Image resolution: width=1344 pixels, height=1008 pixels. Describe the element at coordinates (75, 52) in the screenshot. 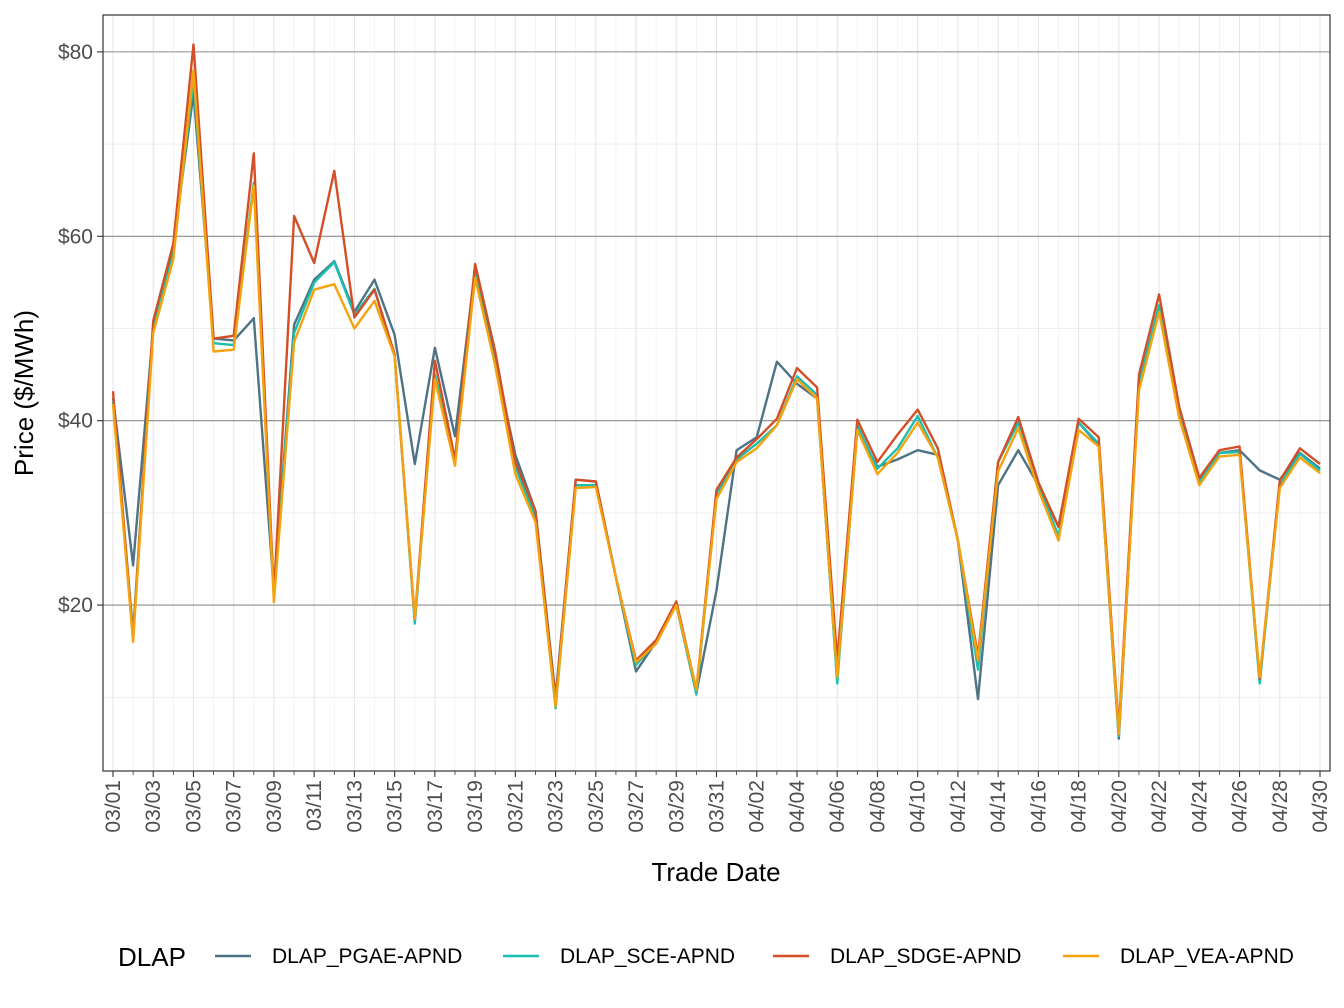

I see `y-tick-label: $80` at that location.